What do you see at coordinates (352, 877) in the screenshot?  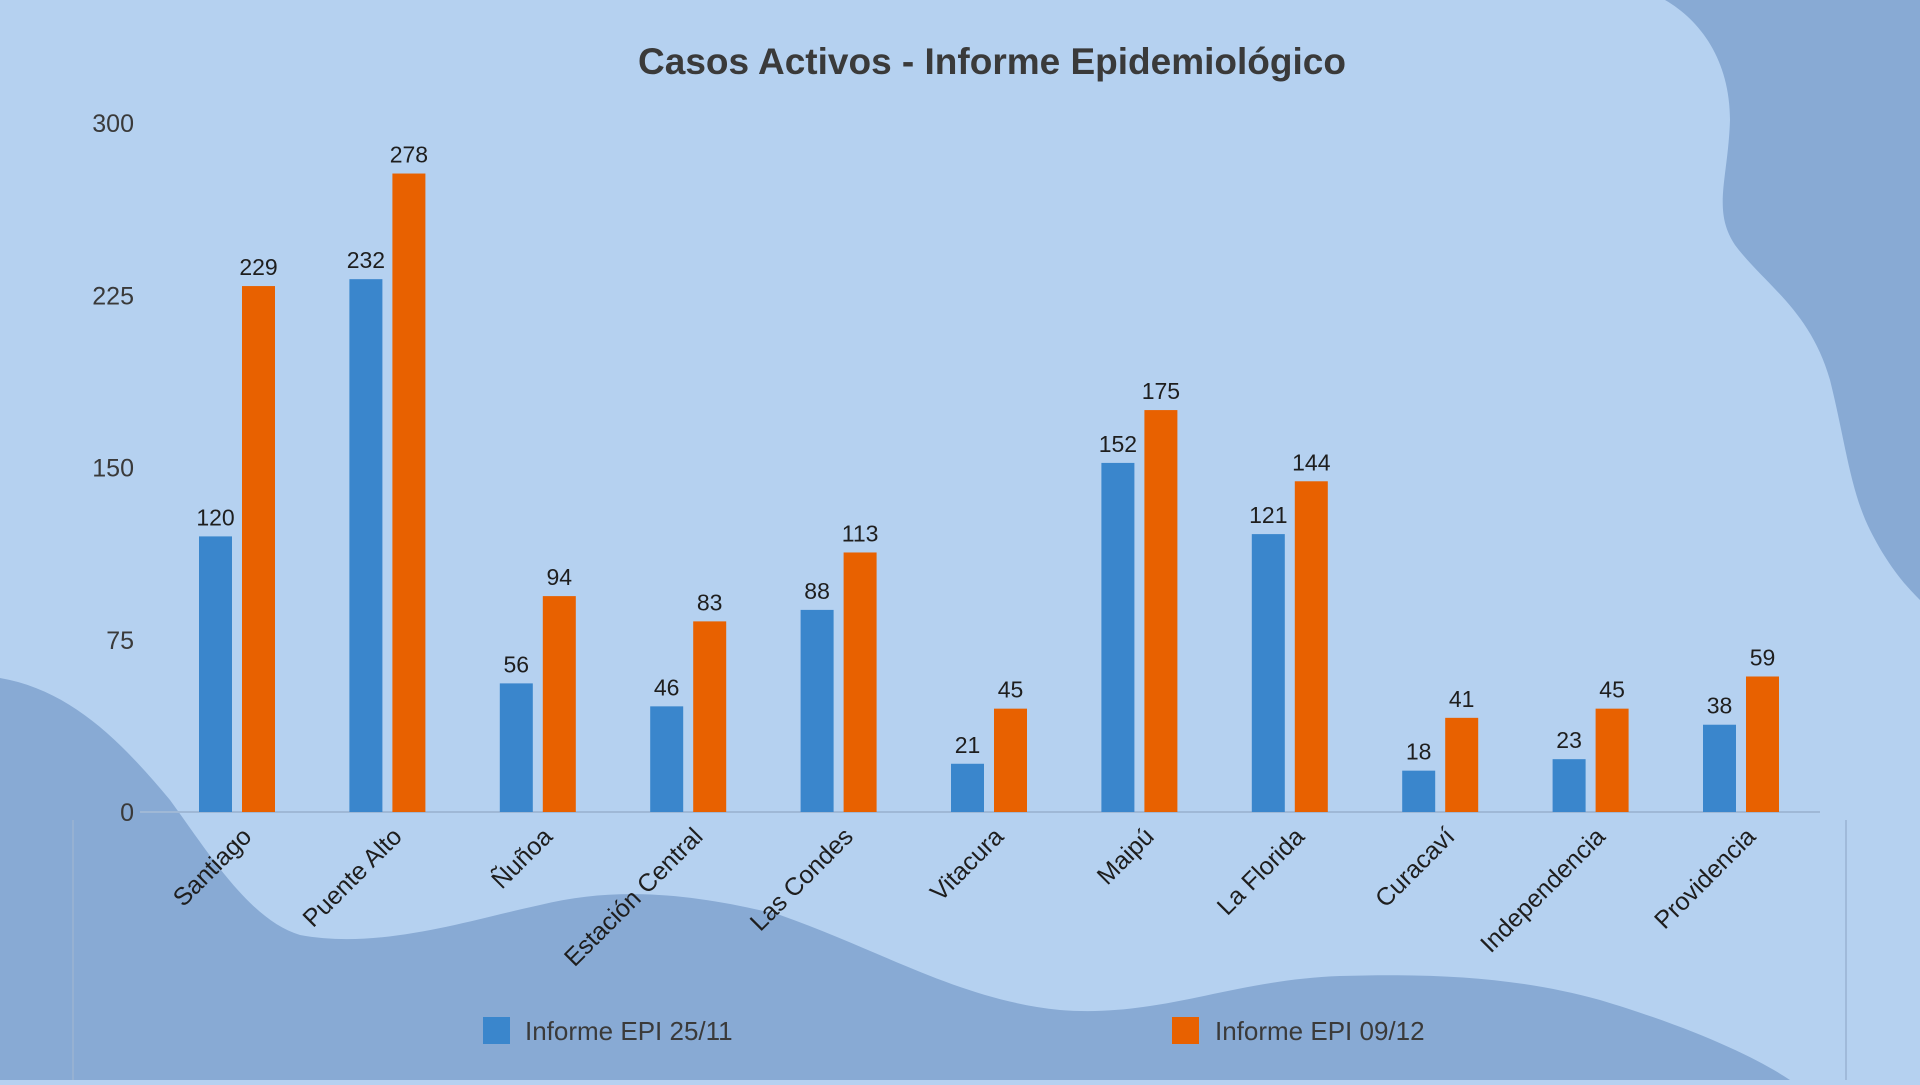 I see `x-tick-label: Puente Alto` at bounding box center [352, 877].